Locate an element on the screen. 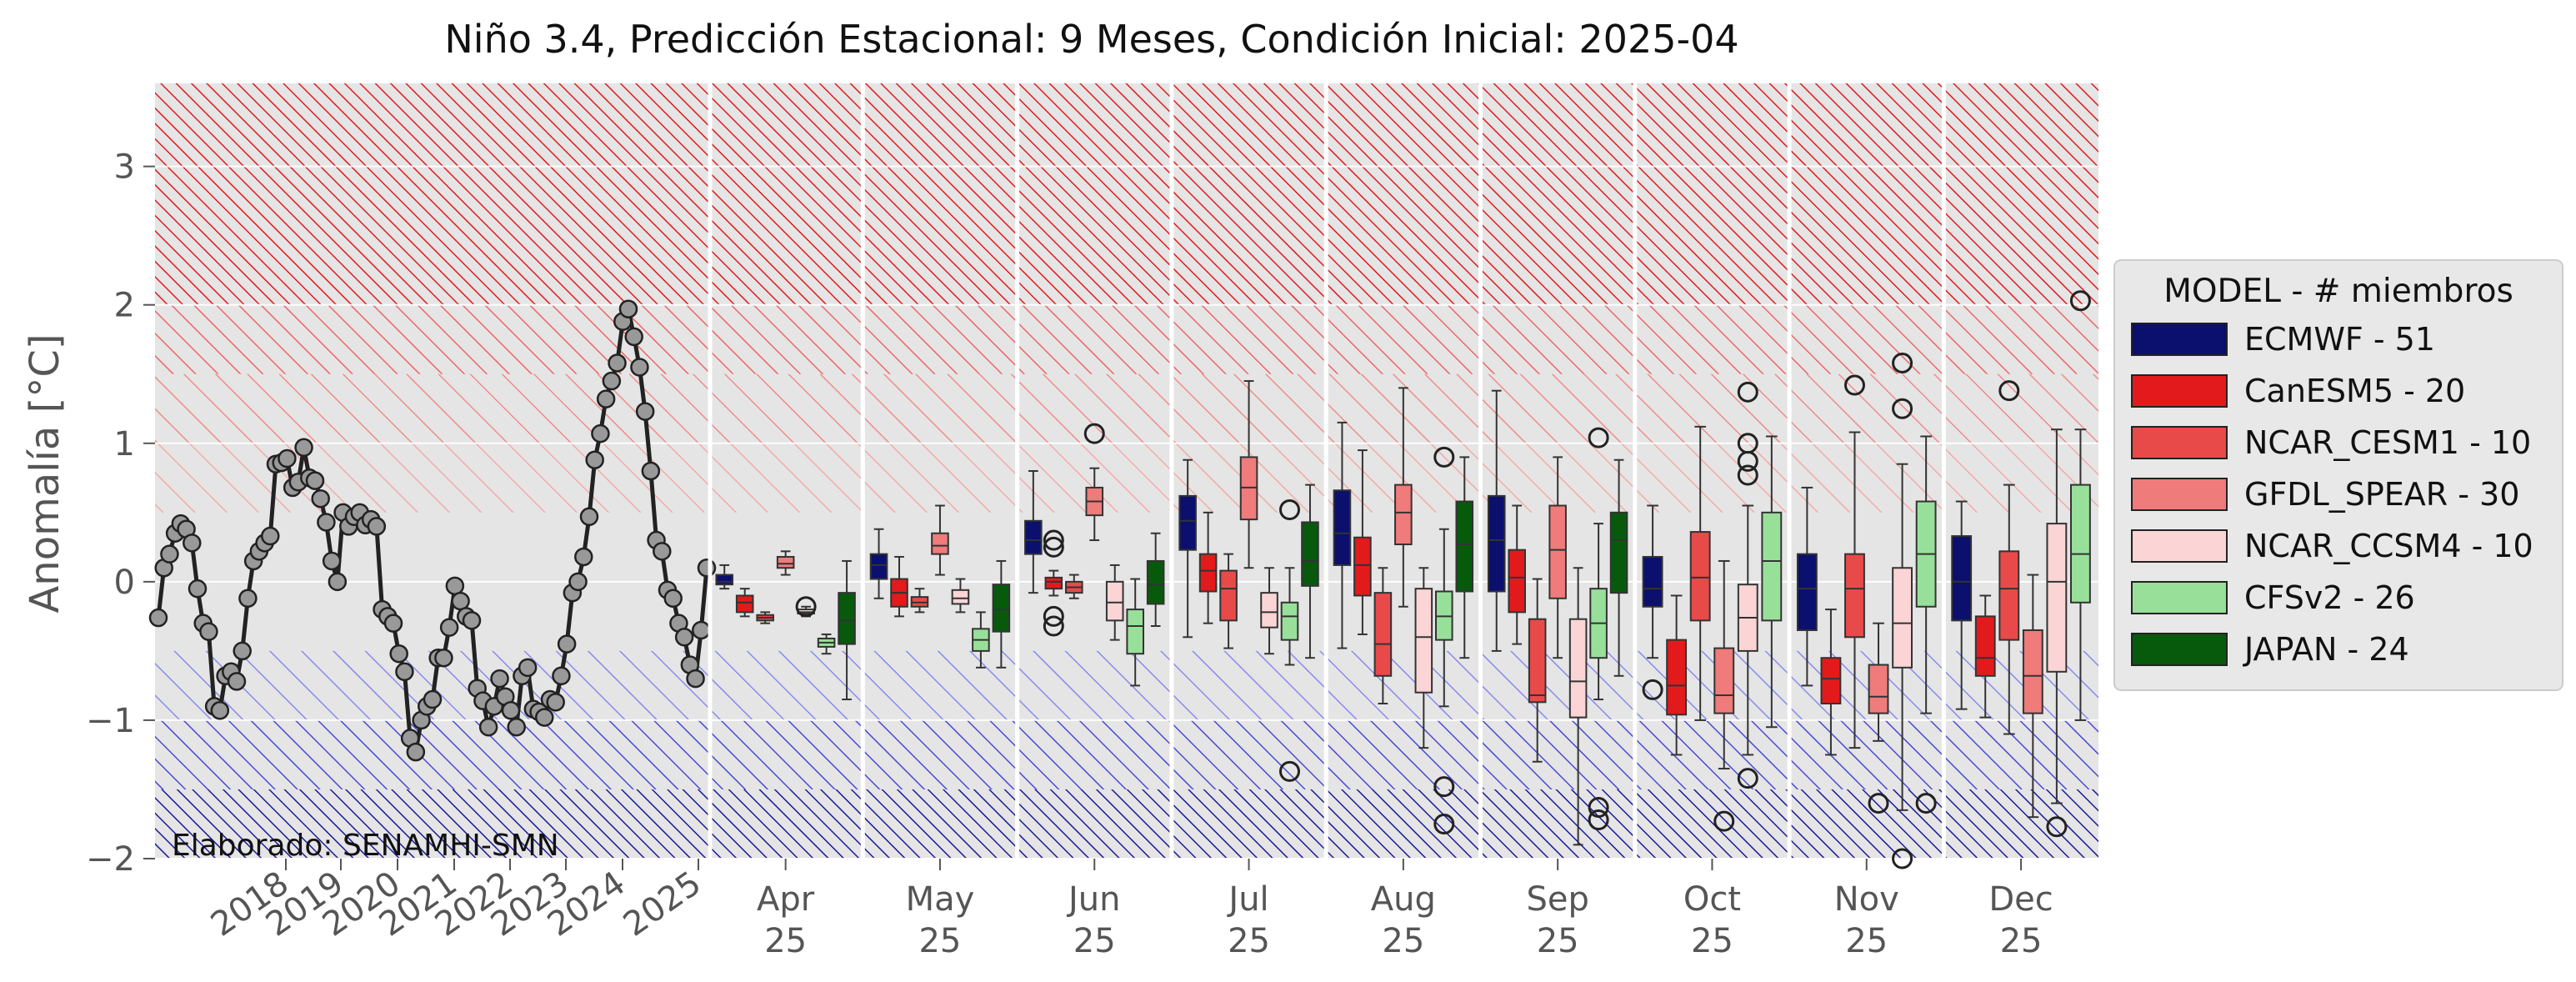 This screenshot has width=2576, height=982. credit-annotation: Elaborado: SENAMHI-SMN is located at coordinates (366, 846).